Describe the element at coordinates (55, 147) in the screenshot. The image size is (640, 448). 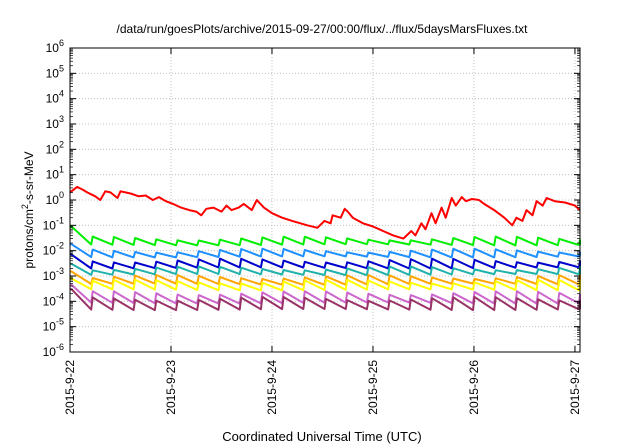
I see `y-tick-label: 10²` at that location.